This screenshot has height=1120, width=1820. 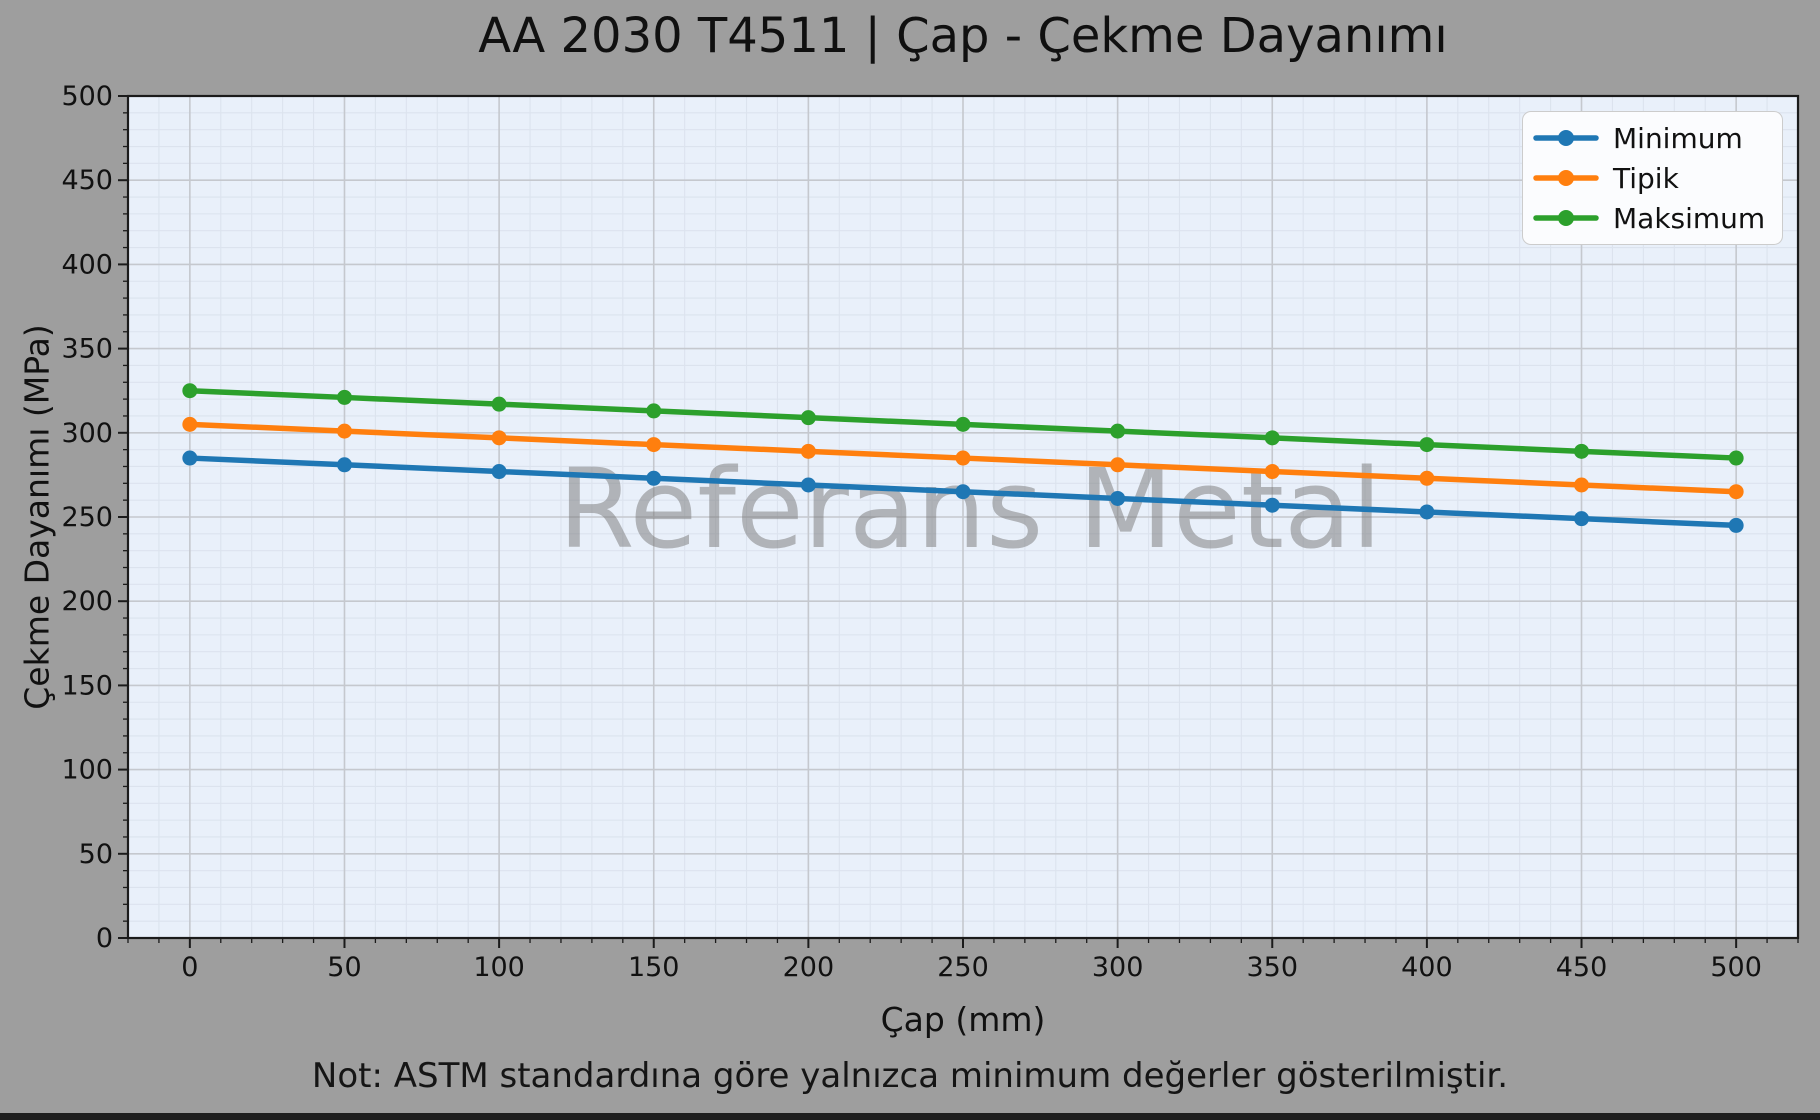 What do you see at coordinates (963, 36) in the screenshot?
I see `chart-title: AA 2030 T4511 | Çap - Çekme Dayanımı` at bounding box center [963, 36].